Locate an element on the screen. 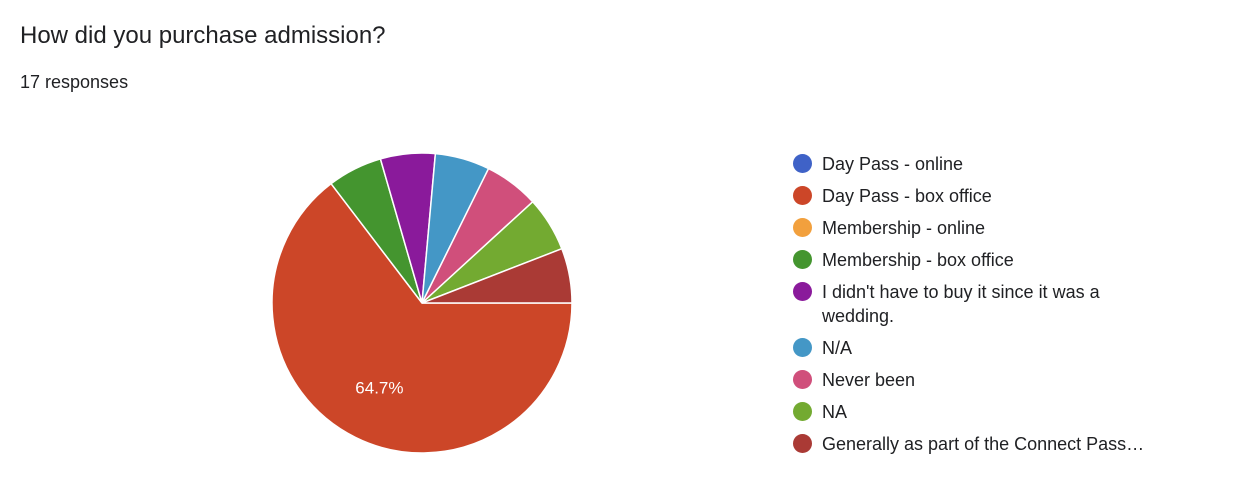 The height and width of the screenshot is (488, 1240). legend-label: Day Pass - online is located at coordinates (893, 164).